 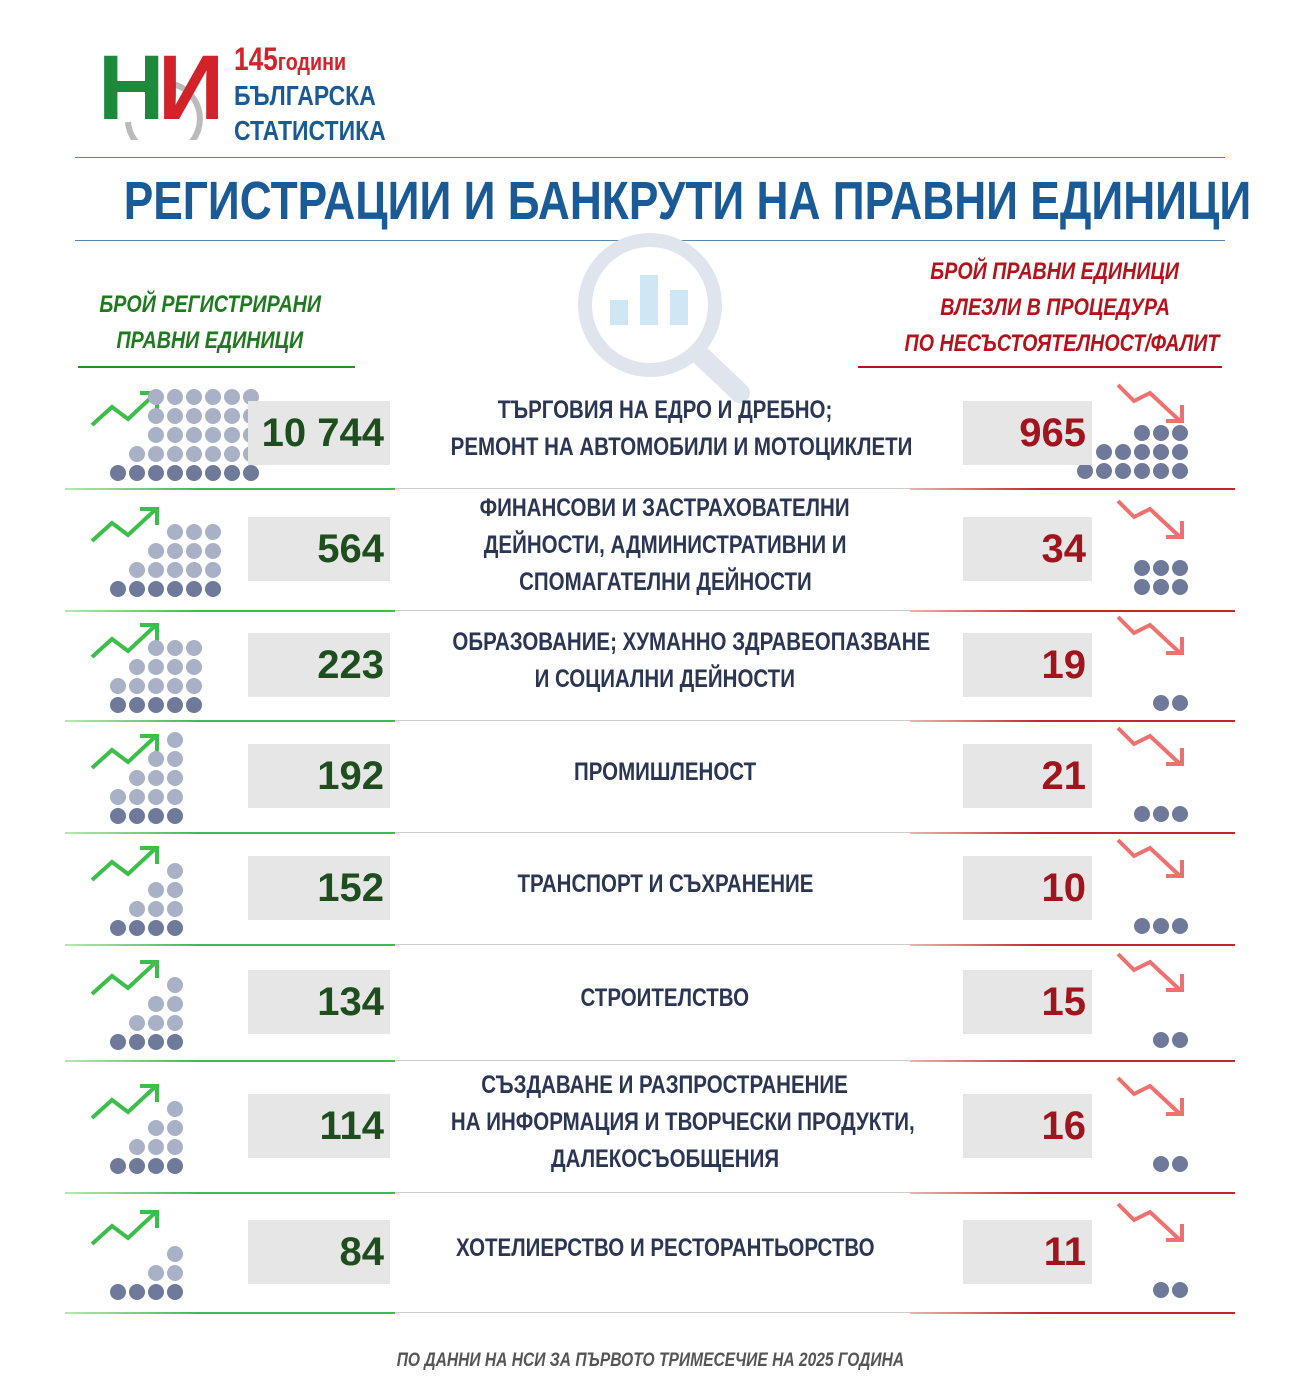 I want to click on label-line: СТРОИТЕЛСТВО, so click(x=665, y=997).